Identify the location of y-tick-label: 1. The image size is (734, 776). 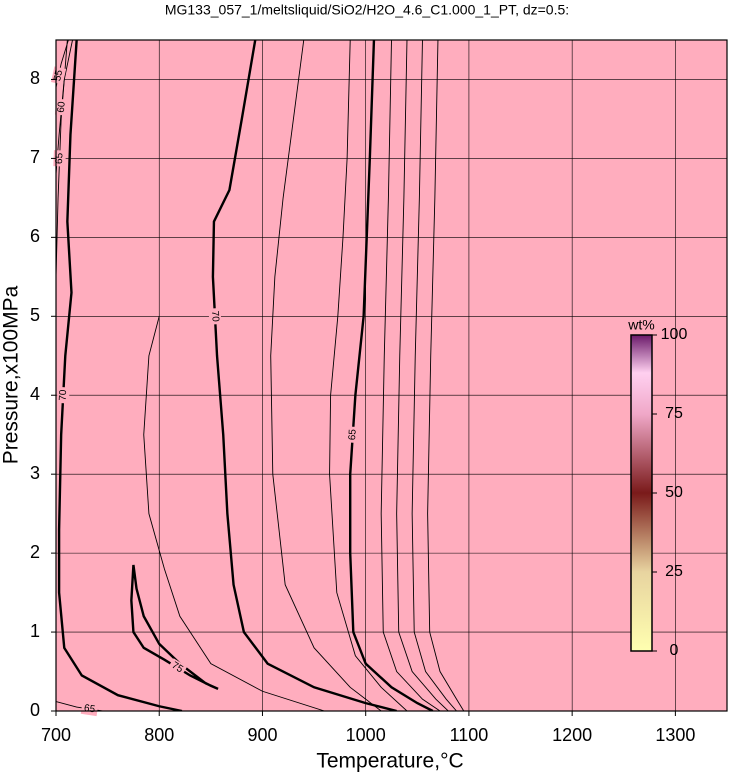
(35, 631).